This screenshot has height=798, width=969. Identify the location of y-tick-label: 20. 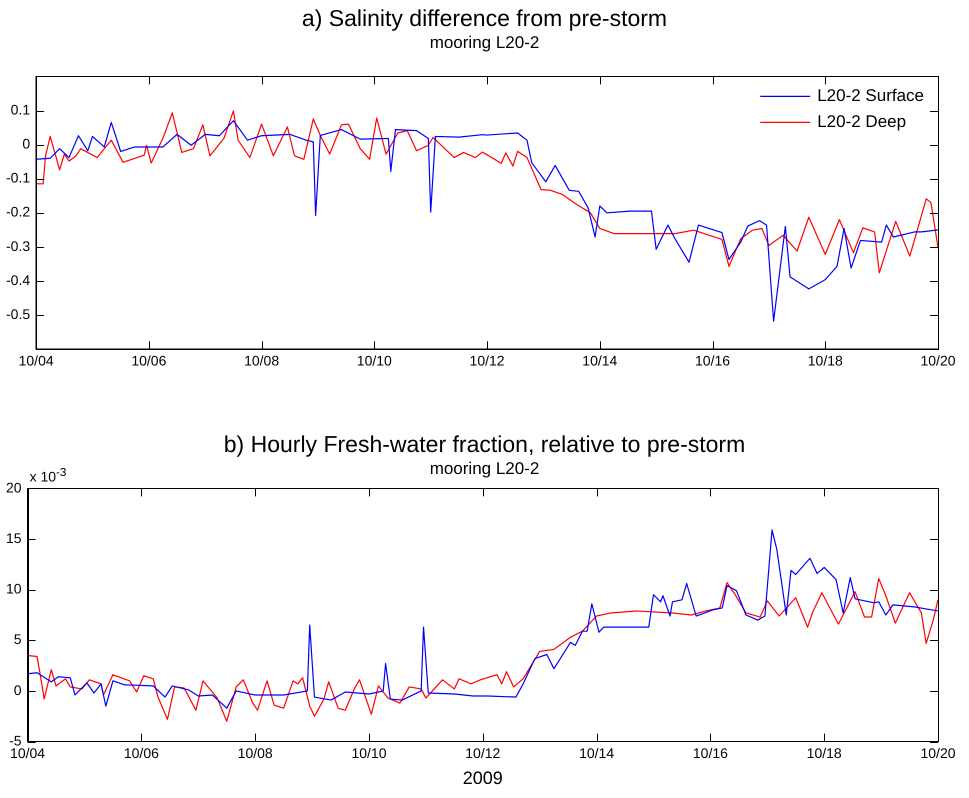
(14, 487).